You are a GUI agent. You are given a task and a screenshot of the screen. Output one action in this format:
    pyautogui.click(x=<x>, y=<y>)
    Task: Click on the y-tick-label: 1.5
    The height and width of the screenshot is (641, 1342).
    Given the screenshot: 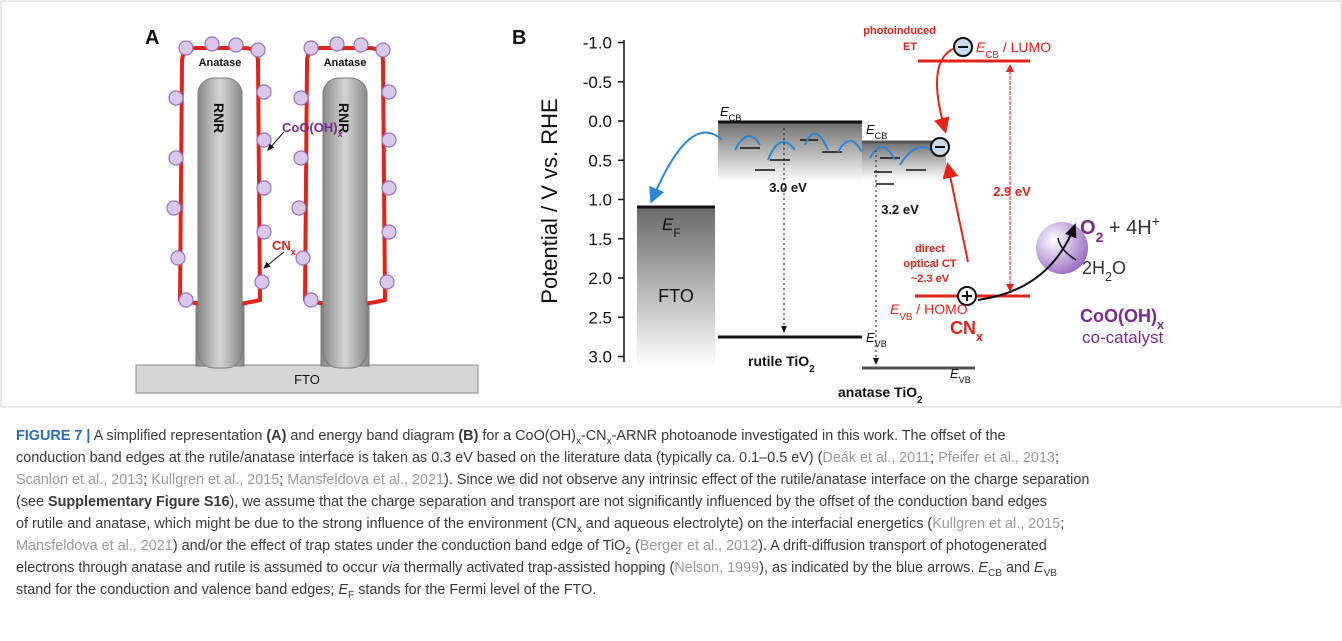 What is the action you would take?
    pyautogui.click(x=600, y=239)
    